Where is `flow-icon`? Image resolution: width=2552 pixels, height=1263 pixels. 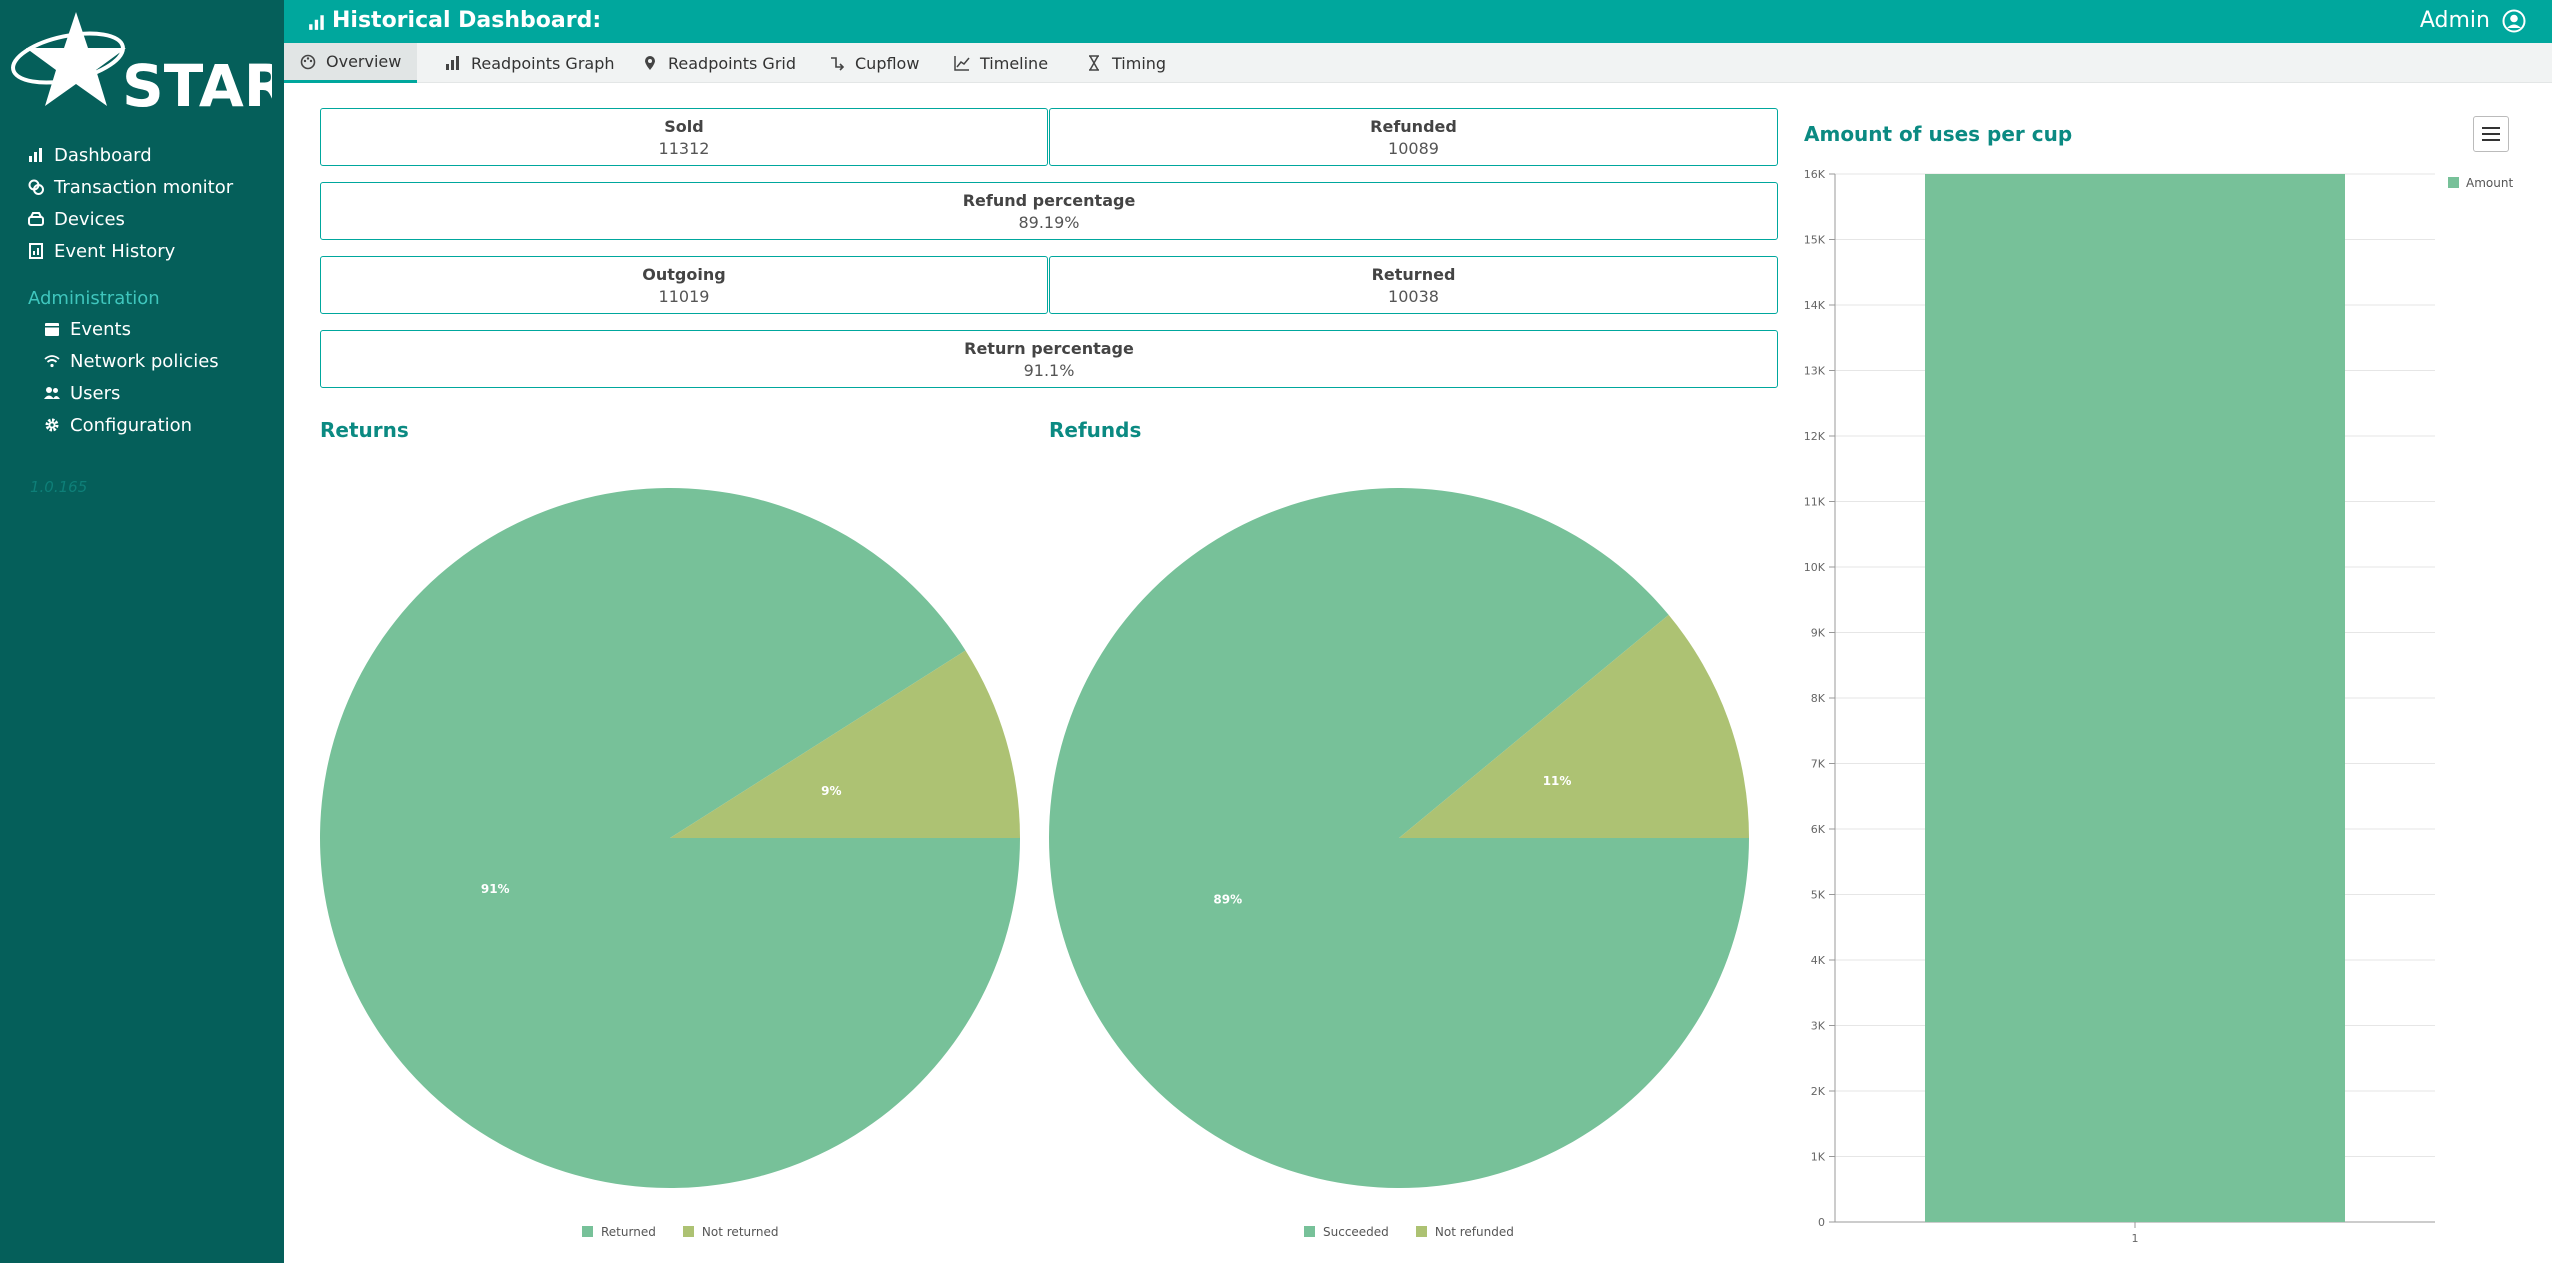 flow-icon is located at coordinates (838, 64).